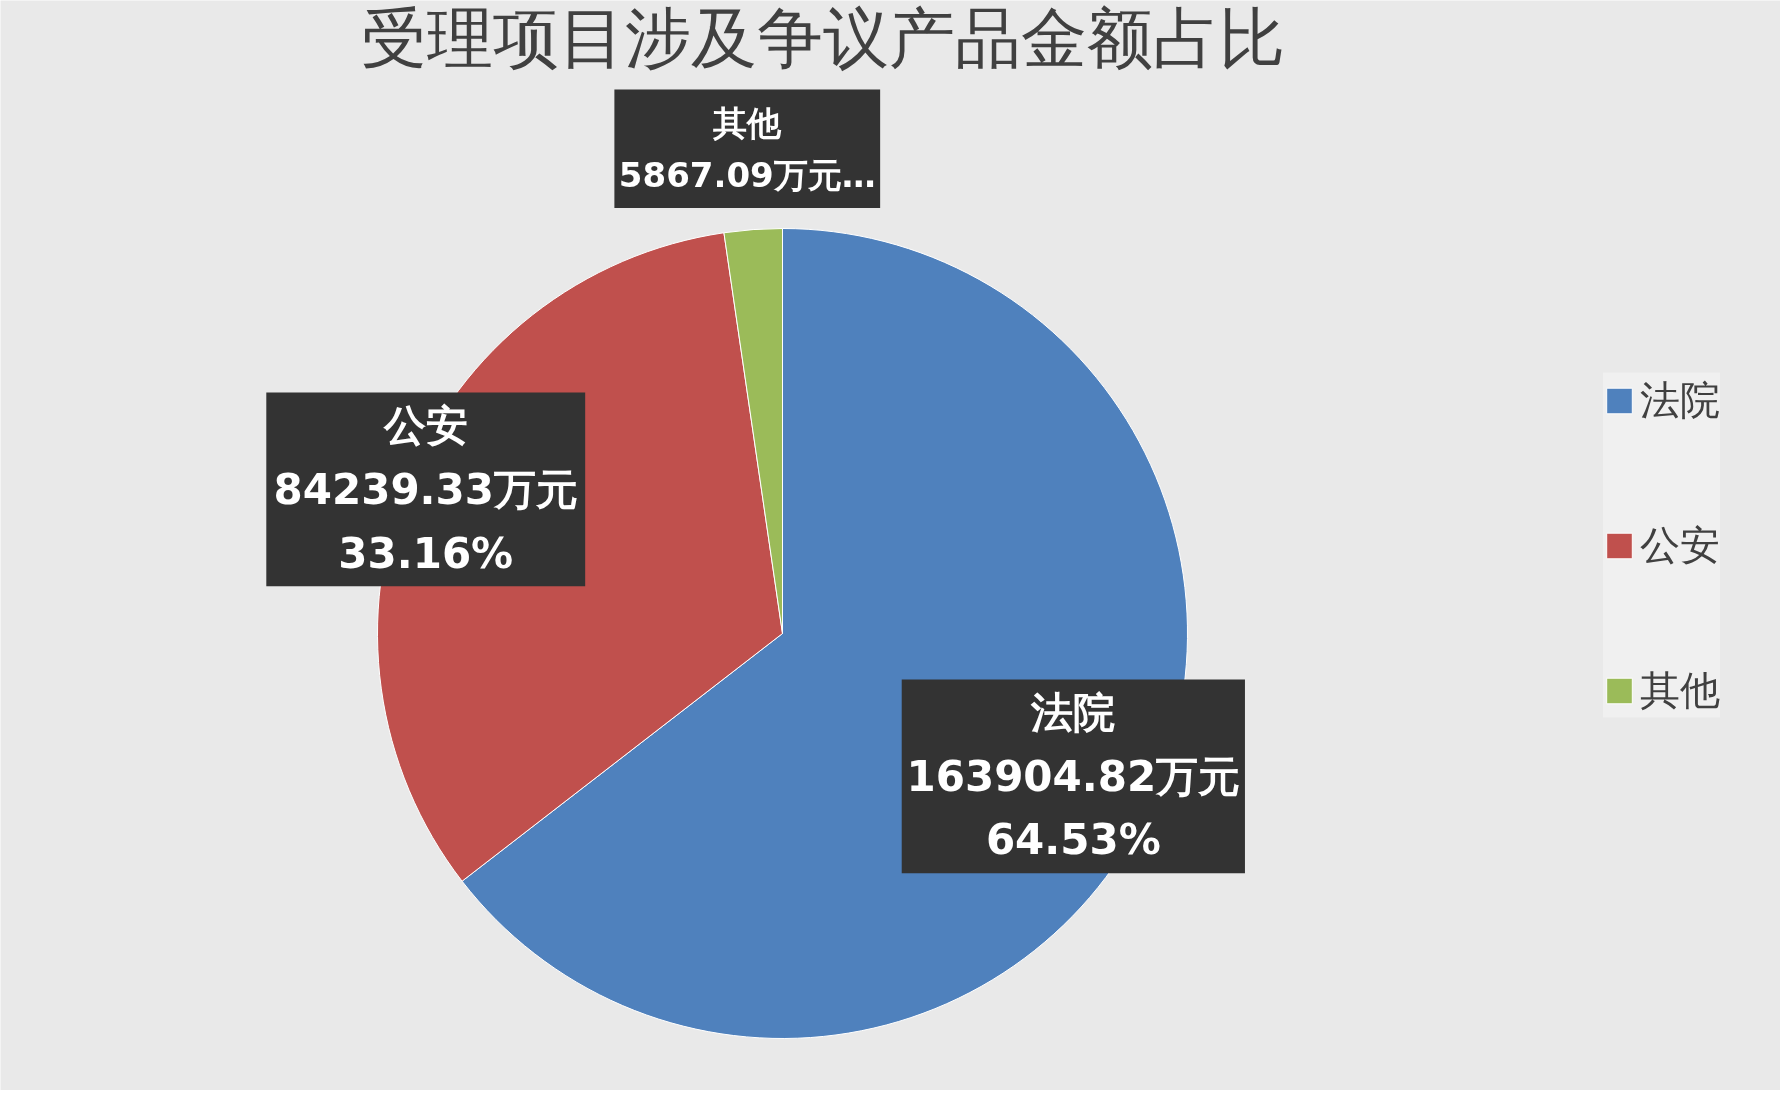 This screenshot has height=1095, width=1788. Describe the element at coordinates (1680, 400) in the screenshot. I see `legend-label: 法院` at that location.